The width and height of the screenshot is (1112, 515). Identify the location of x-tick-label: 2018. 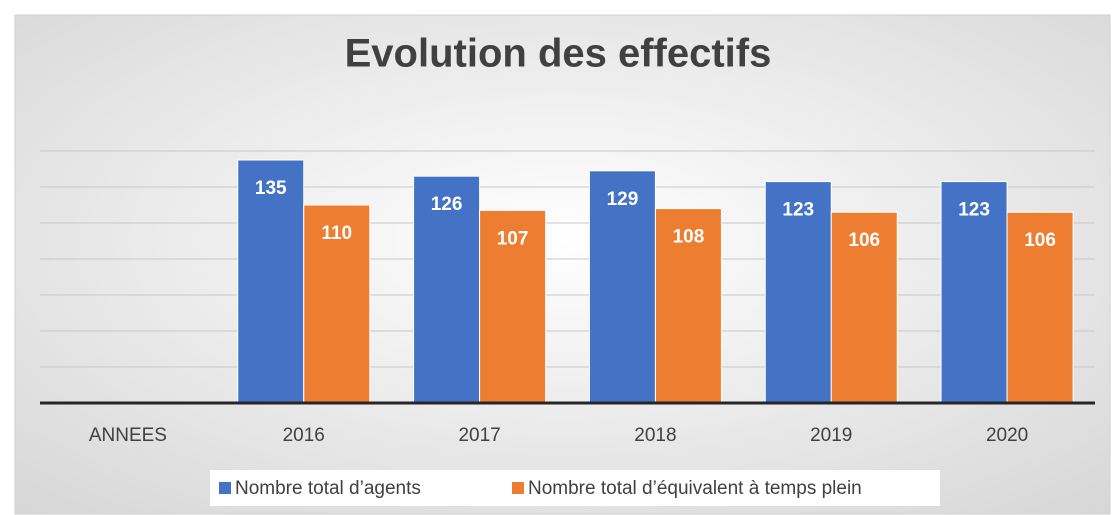
(655, 435).